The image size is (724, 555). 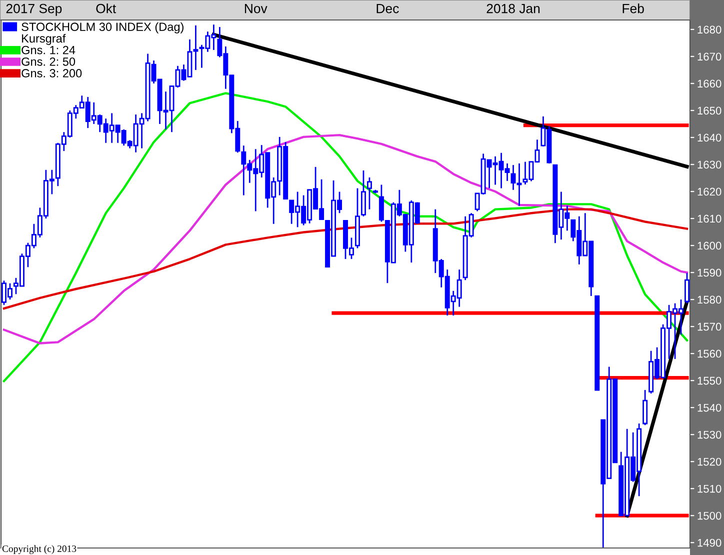 I want to click on legend-title: Kursgraf, so click(x=44, y=39).